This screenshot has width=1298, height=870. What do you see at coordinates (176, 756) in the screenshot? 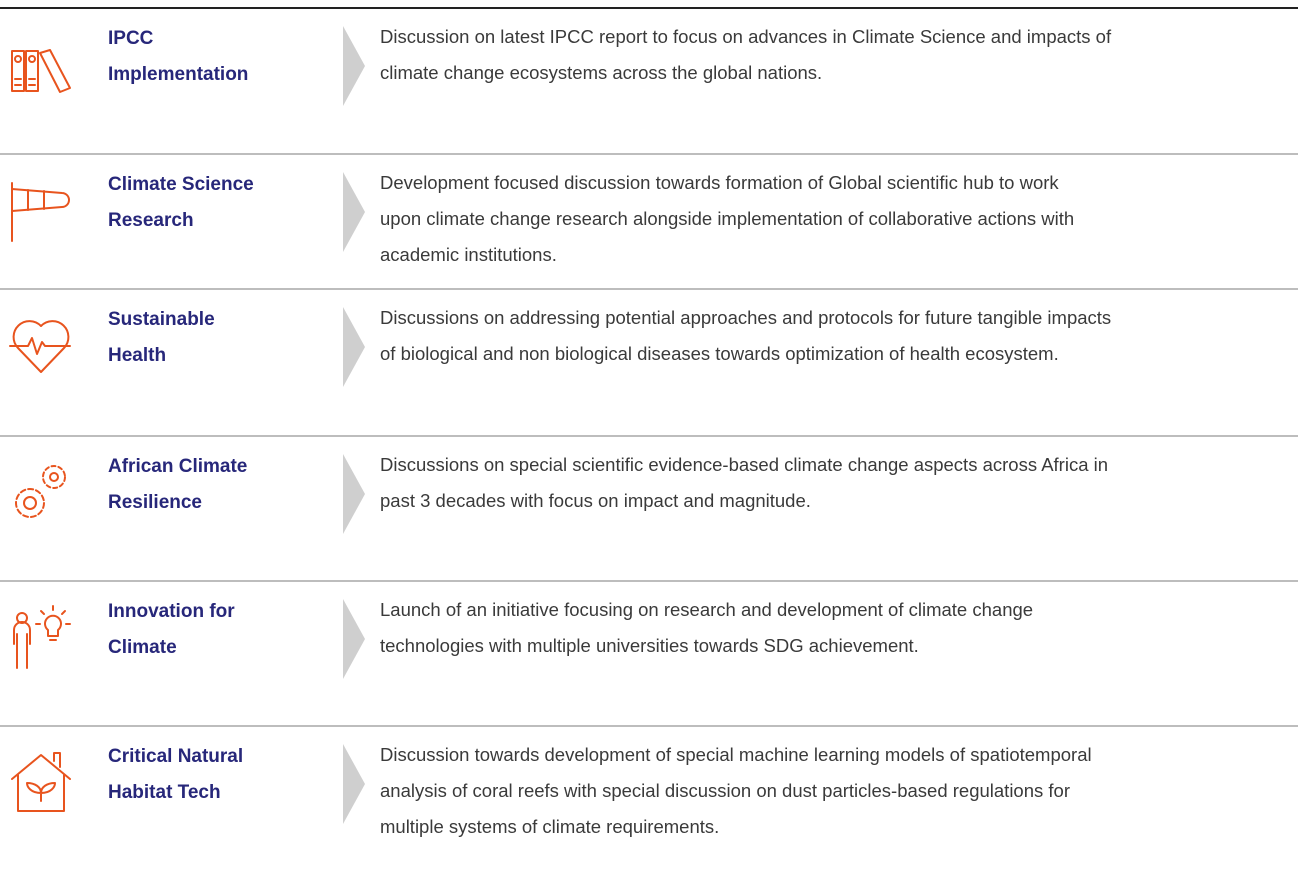
I see `title-line: Critical Natural` at bounding box center [176, 756].